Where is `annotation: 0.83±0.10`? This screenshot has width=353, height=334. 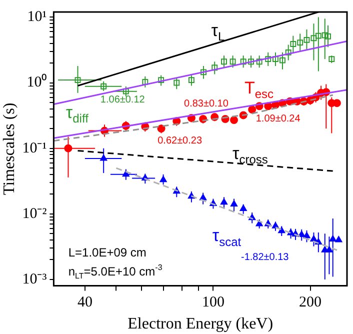
annotation: 0.83±0.10 is located at coordinates (206, 104).